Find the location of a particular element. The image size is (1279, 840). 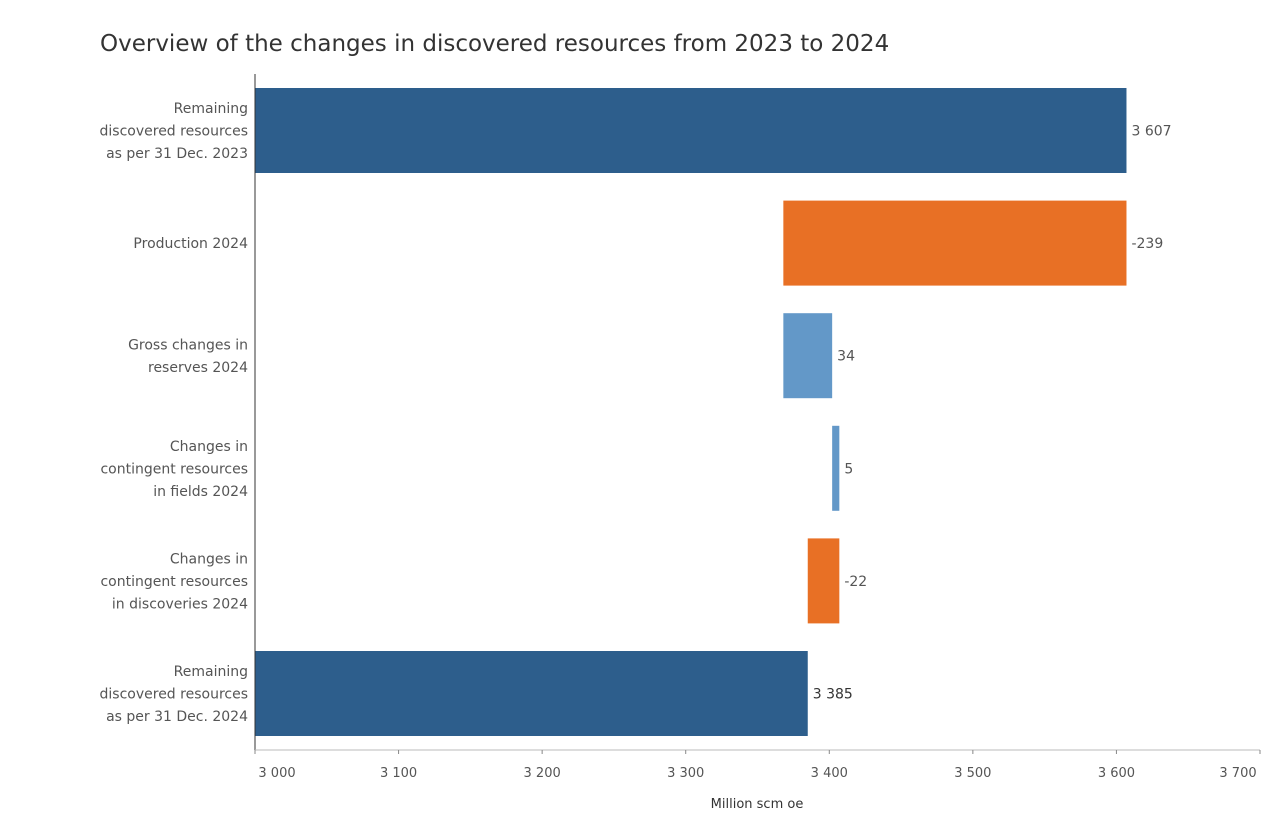

x-tick-label: 3 300 is located at coordinates (685, 773).